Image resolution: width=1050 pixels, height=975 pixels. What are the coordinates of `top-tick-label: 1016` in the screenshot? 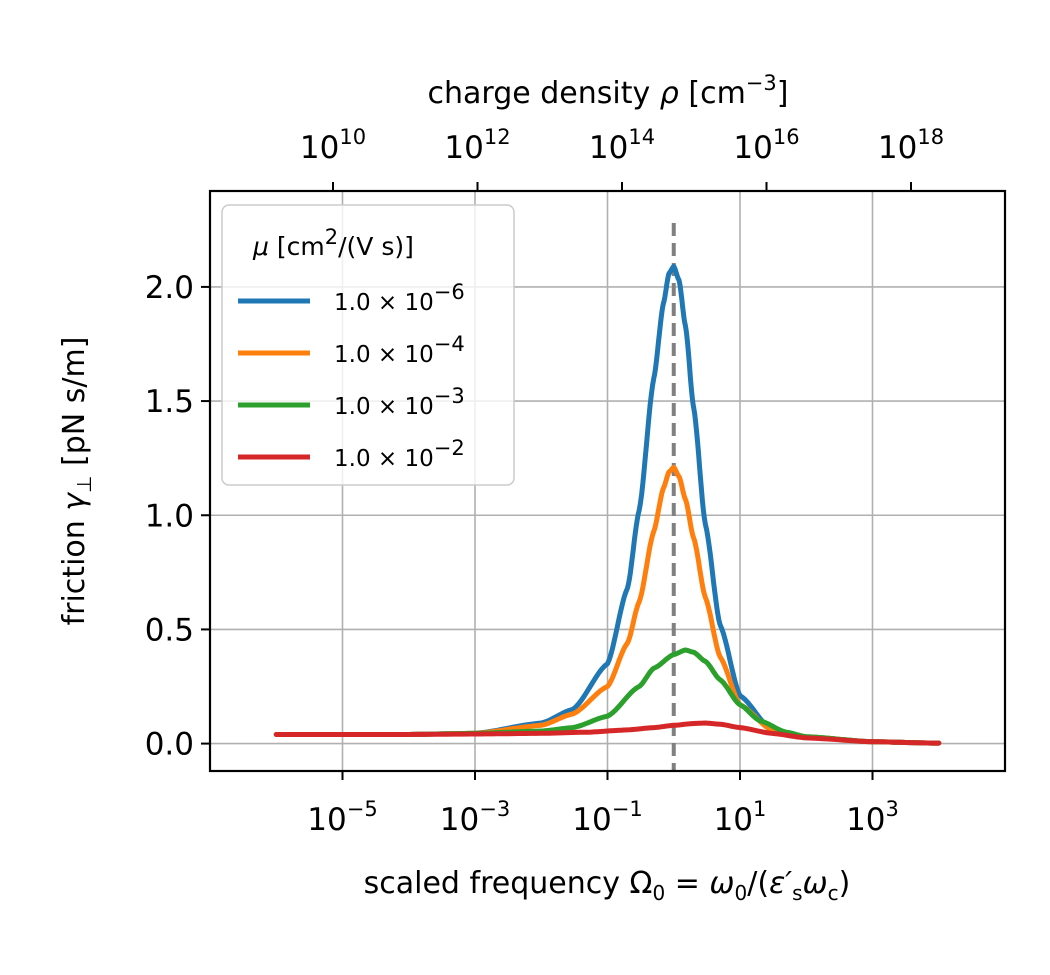 It's located at (766, 145).